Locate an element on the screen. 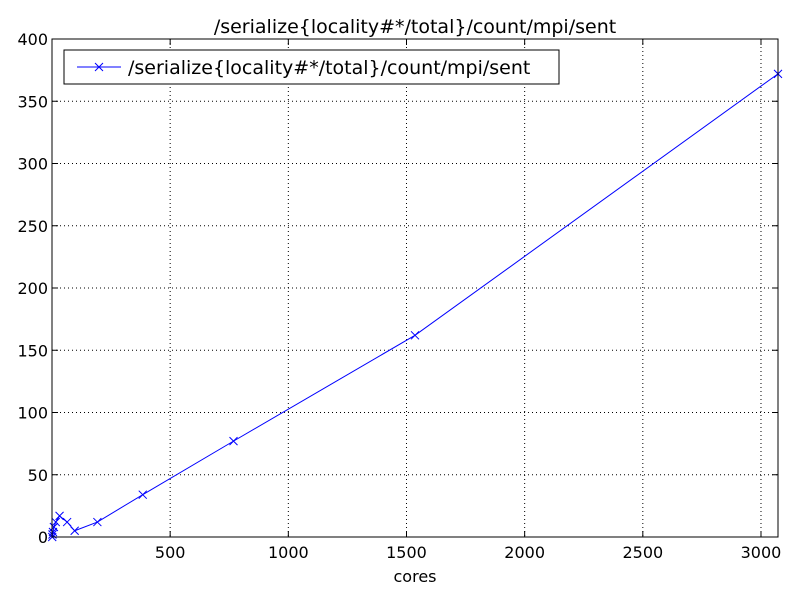  x-tick-label: 2500 is located at coordinates (642, 552).